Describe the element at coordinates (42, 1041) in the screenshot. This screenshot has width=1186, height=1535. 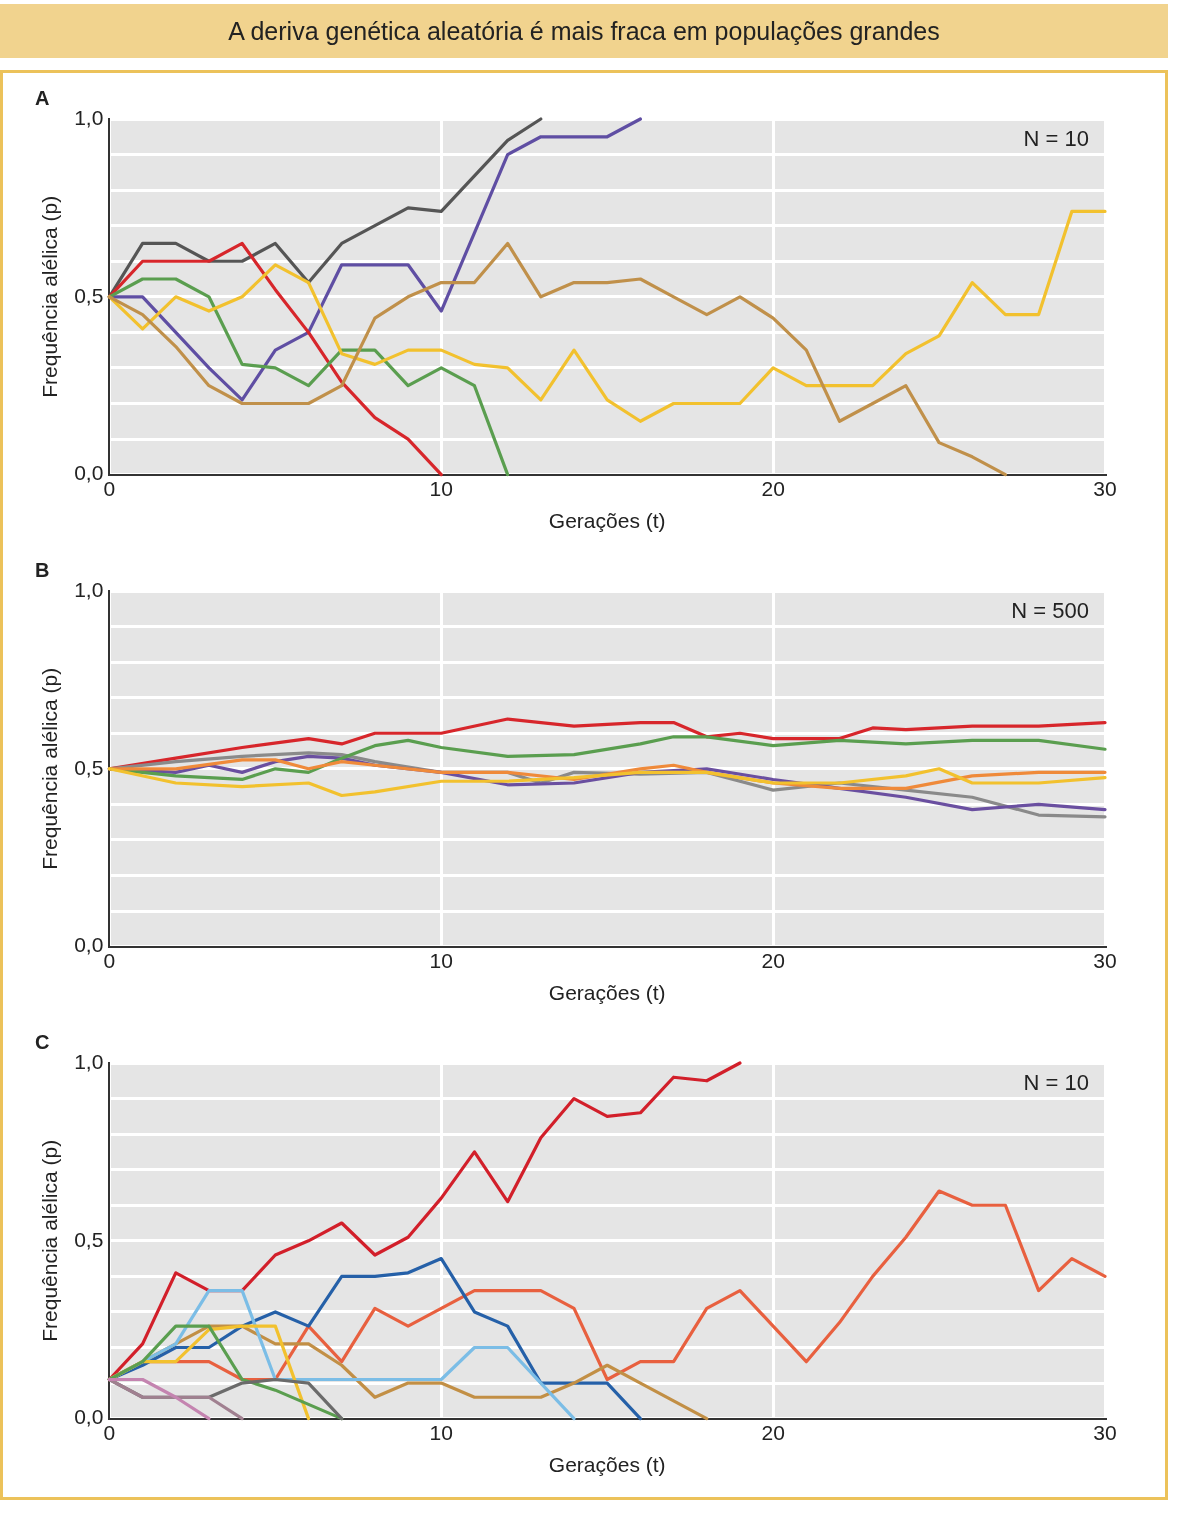
I see `chart-subtitle: C` at that location.